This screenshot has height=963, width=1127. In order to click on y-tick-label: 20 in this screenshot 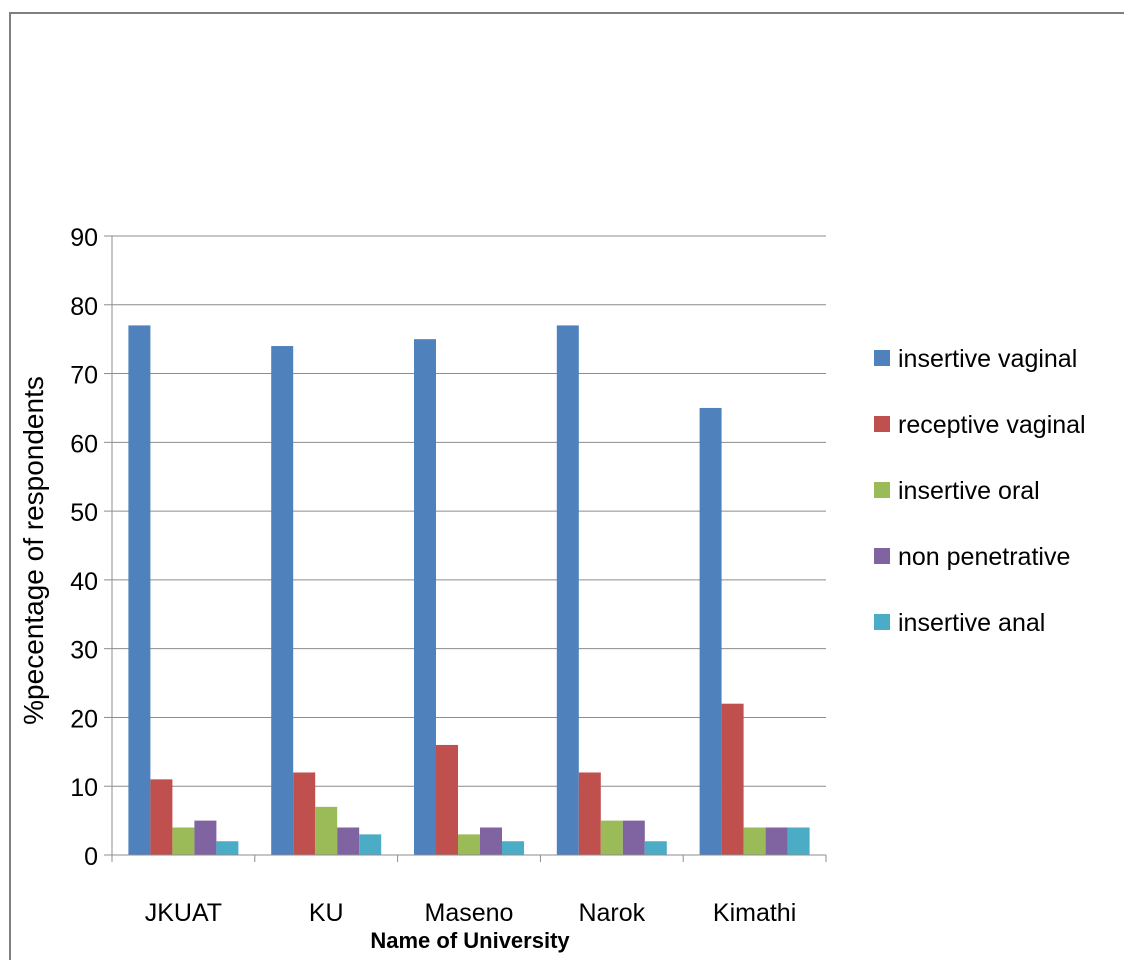, I will do `click(84, 719)`.